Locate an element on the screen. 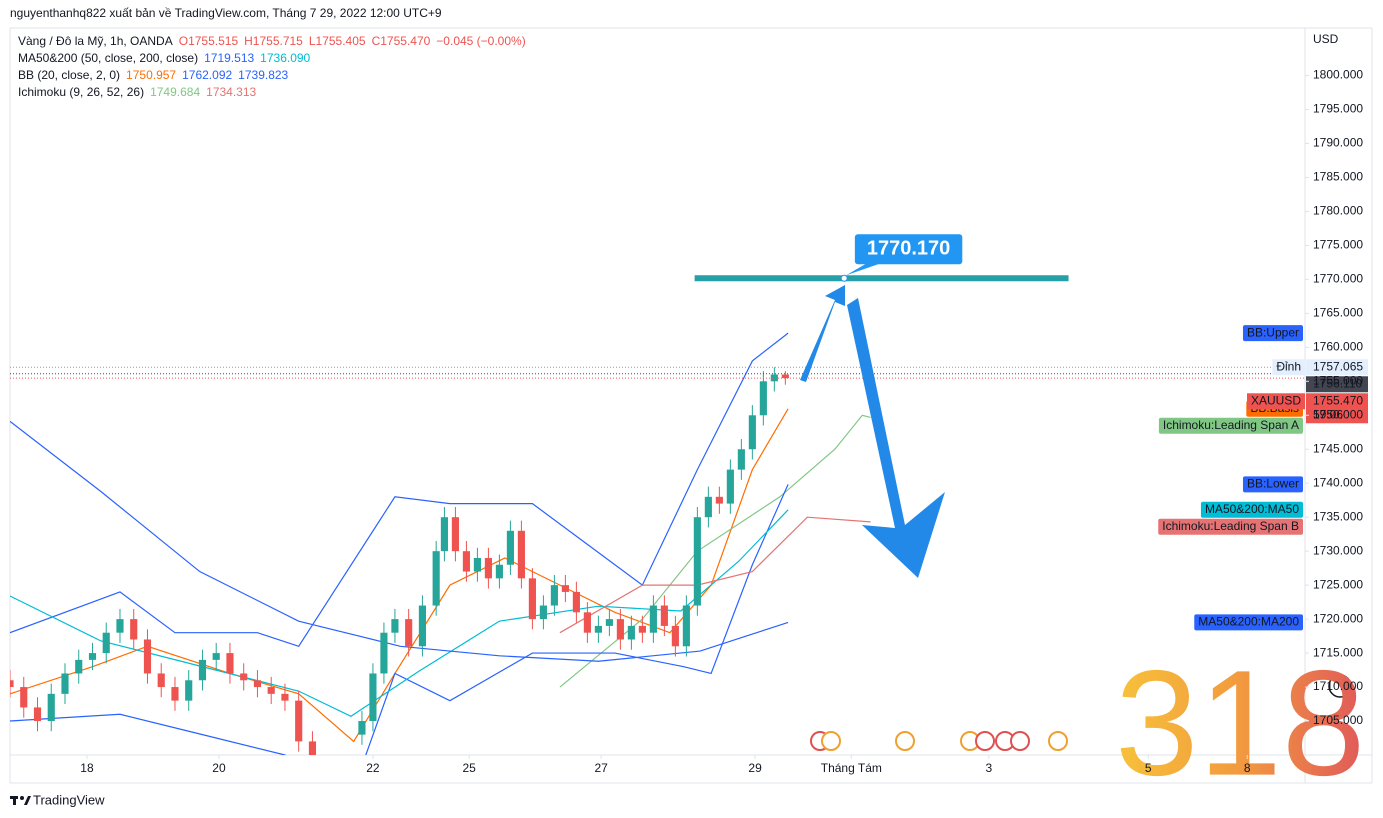  legend-value: H1755.715 is located at coordinates (273, 41).